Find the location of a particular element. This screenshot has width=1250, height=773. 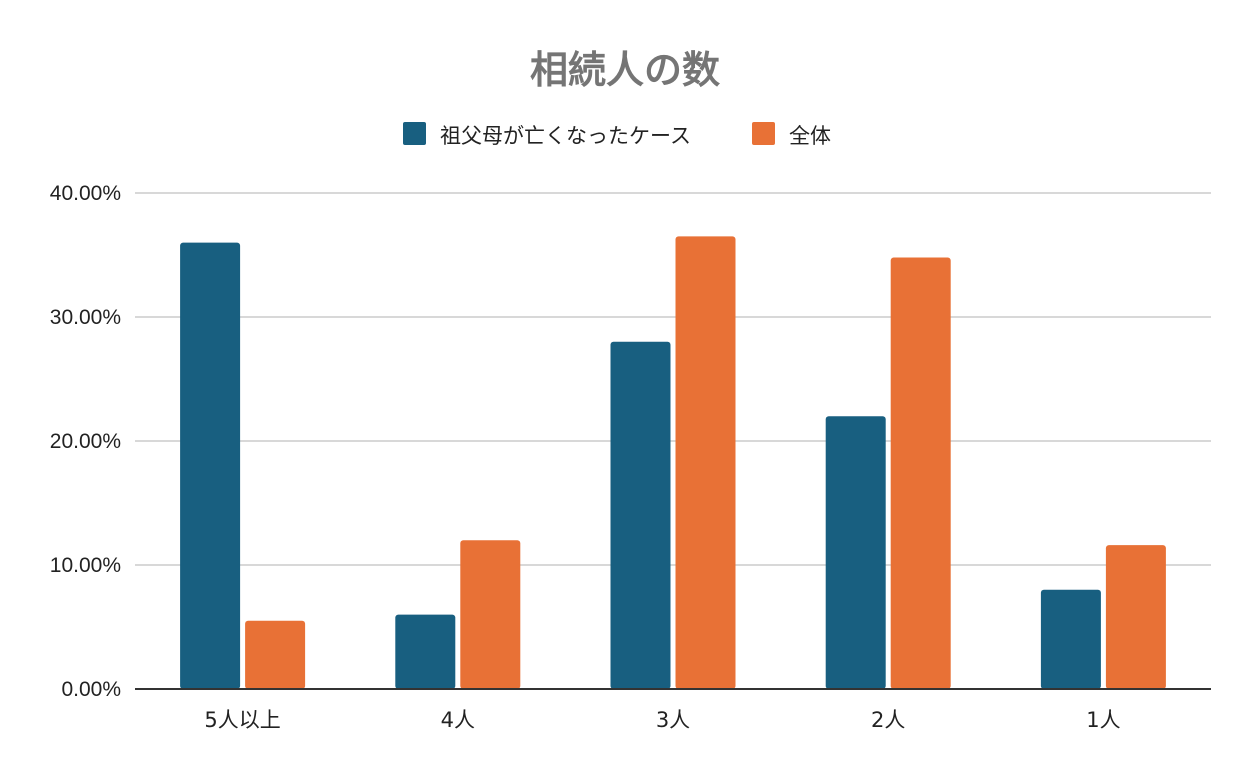

y-tick-label: 10.00% is located at coordinates (85, 565).